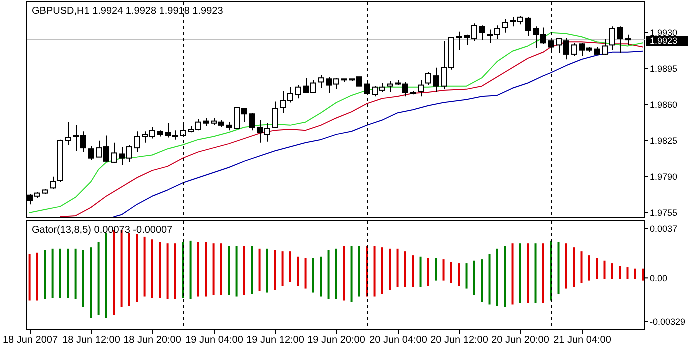  I want to click on chart-title: GBPUSD,H1 1.9924 1.9928 1.9918 1.9923, so click(128, 11).